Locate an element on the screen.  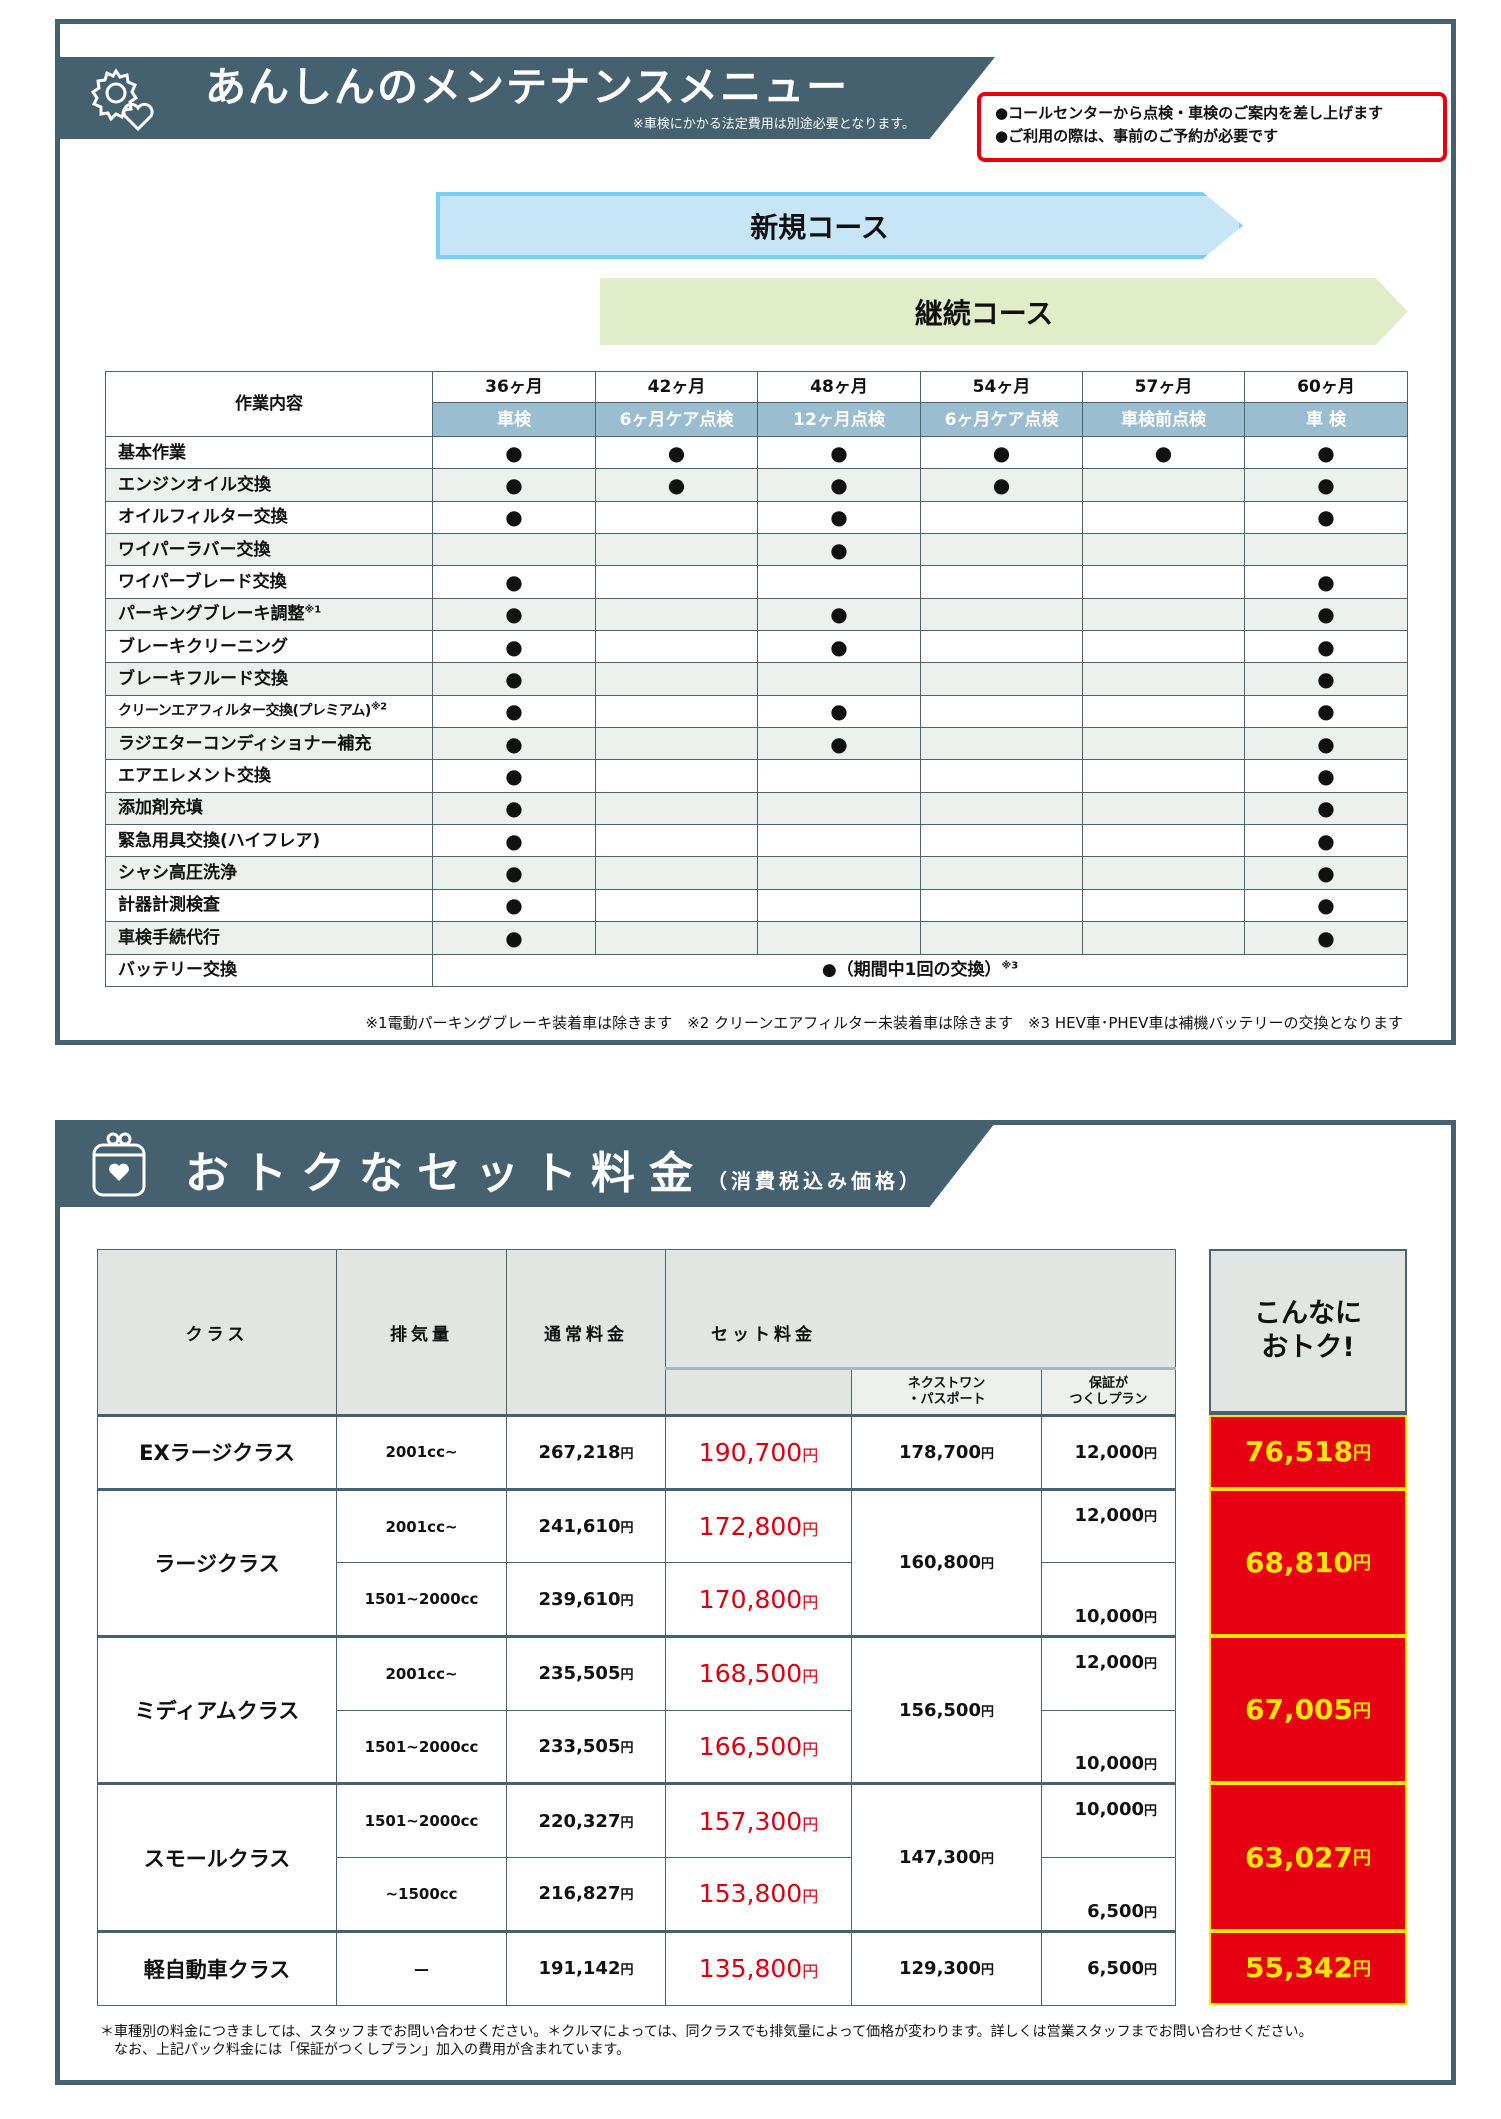
nextone-price: 147,300円 is located at coordinates (946, 1857).